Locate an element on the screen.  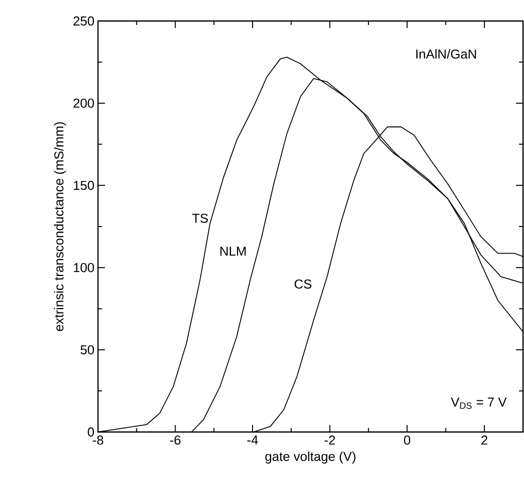
x-tick-label: -2 is located at coordinates (329, 440).